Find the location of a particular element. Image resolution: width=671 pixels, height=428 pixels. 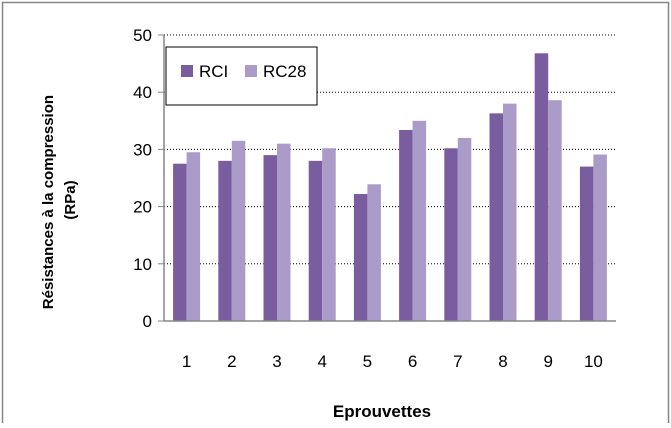

x-tick-label-4: 4 is located at coordinates (321, 361).